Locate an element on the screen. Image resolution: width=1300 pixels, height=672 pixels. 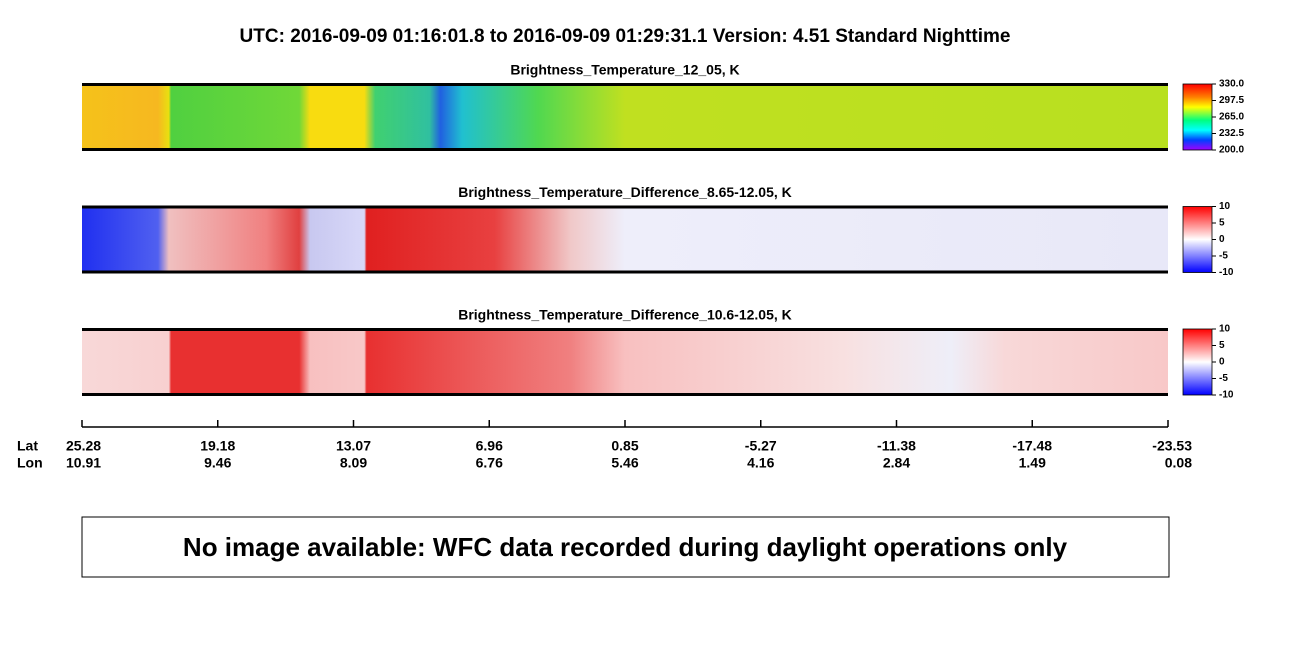
lat-tick-label: 25.28 is located at coordinates (83, 446).